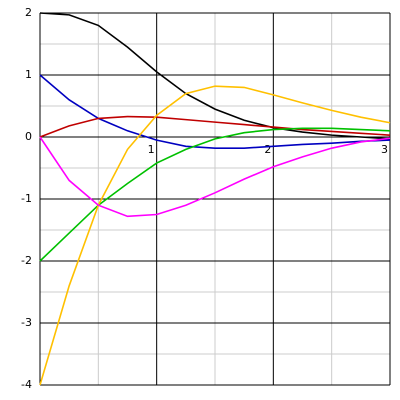 This screenshot has height=400, width=400. Describe the element at coordinates (28, 136) in the screenshot. I see `y-tick-label: 0` at that location.